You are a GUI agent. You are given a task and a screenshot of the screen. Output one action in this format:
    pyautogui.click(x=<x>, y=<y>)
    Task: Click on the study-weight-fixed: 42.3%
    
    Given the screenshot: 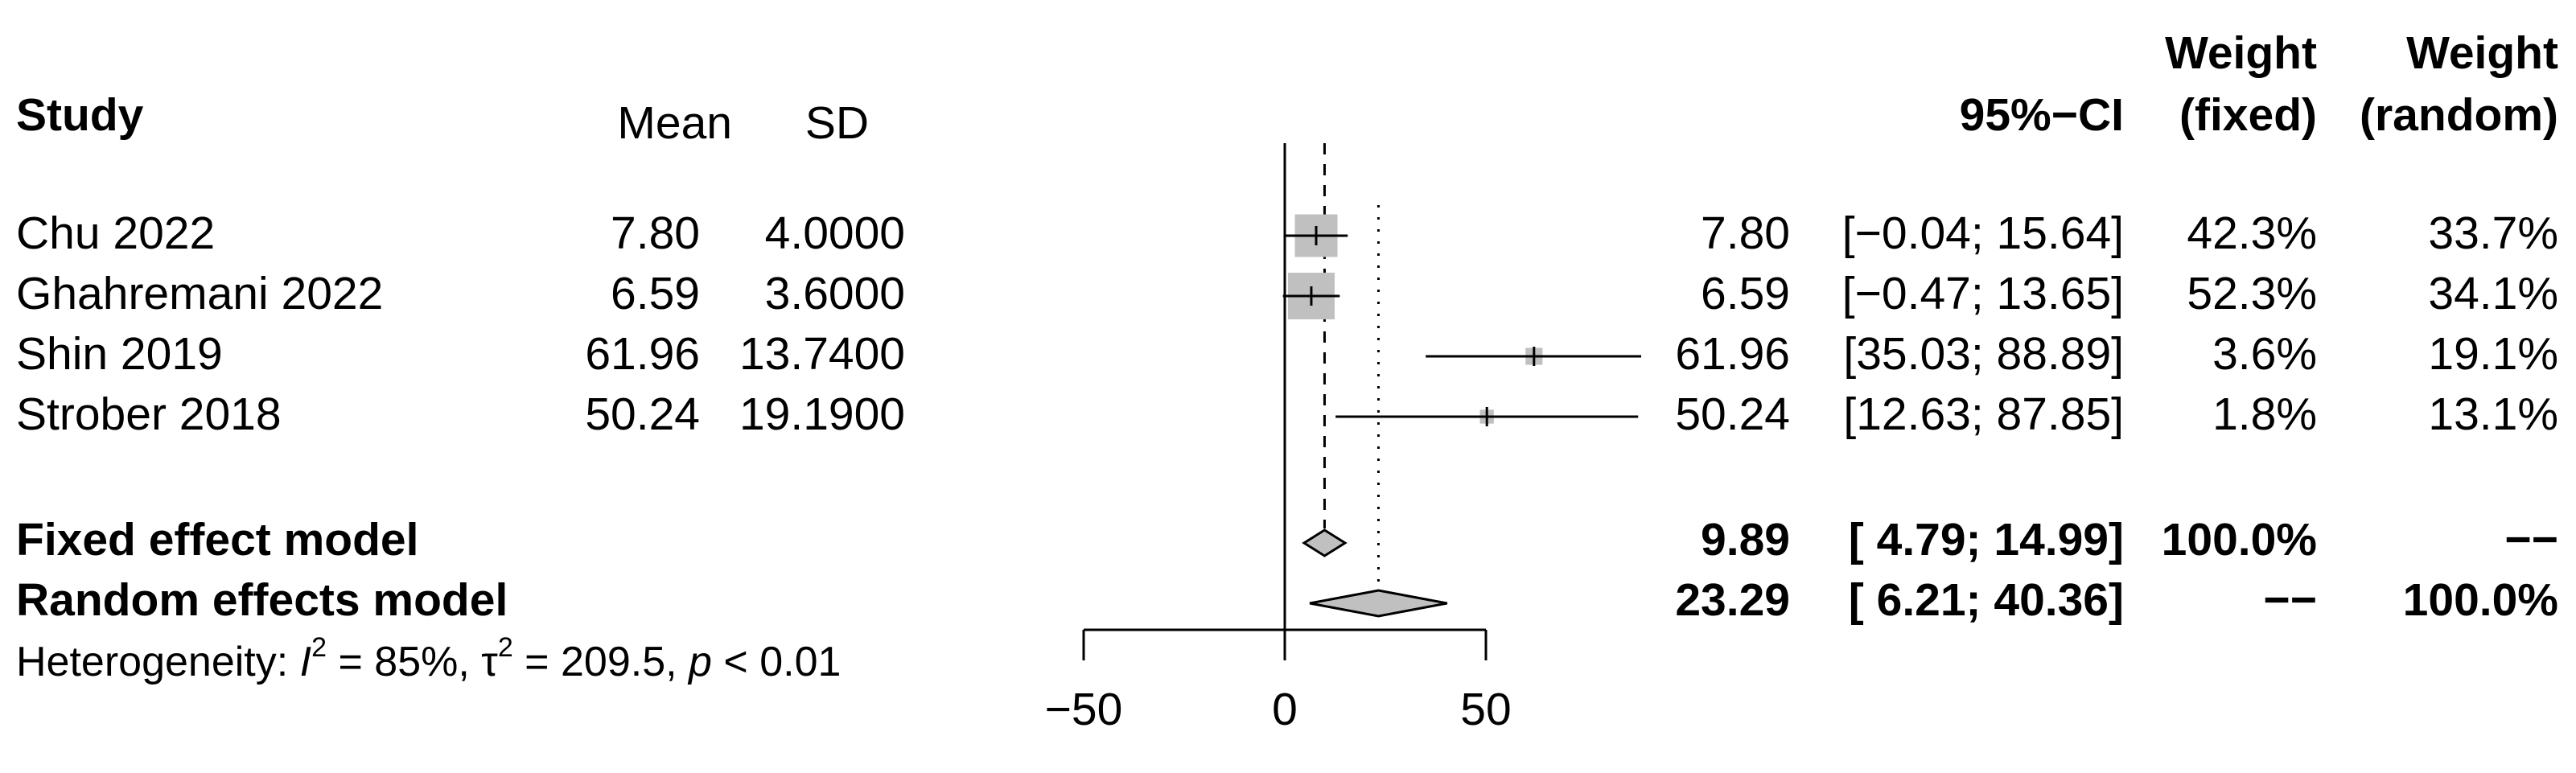 What is the action you would take?
    pyautogui.click(x=2252, y=233)
    